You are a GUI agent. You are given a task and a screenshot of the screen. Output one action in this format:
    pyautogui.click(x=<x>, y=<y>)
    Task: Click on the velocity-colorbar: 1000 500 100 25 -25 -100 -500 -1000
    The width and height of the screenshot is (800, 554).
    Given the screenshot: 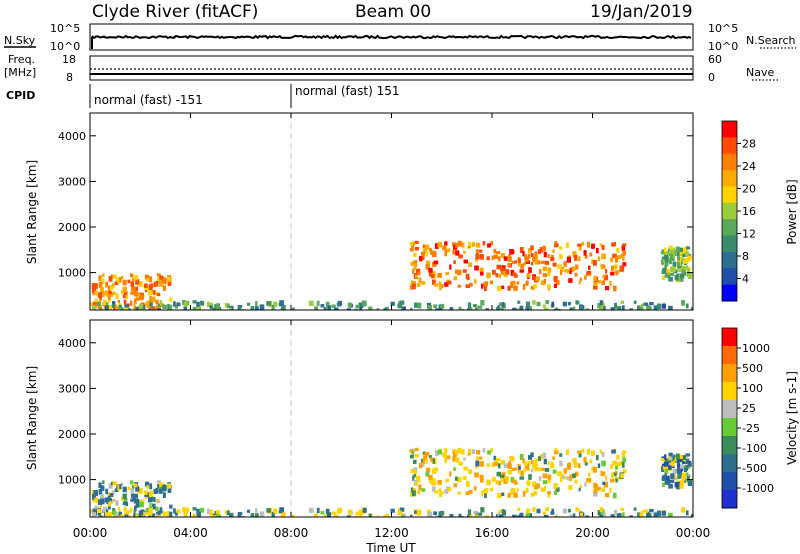 What is the action you would take?
    pyautogui.click(x=747, y=418)
    